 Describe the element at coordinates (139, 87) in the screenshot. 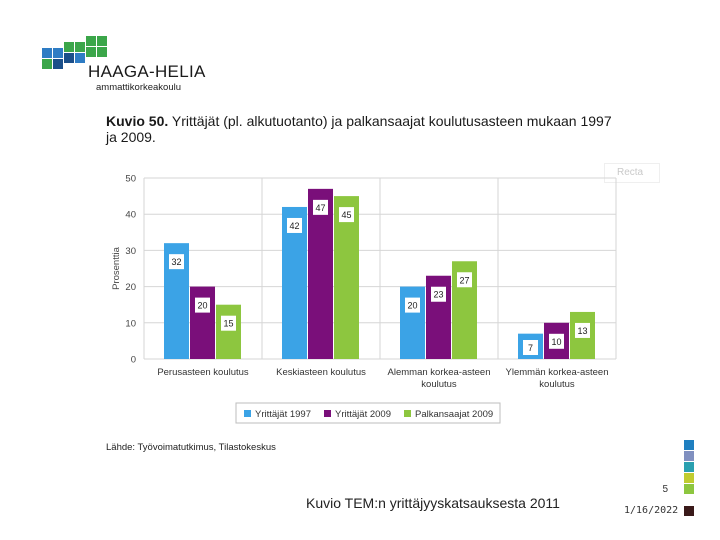

I see `brand-subtitle: ammattikorkeakoulu` at that location.